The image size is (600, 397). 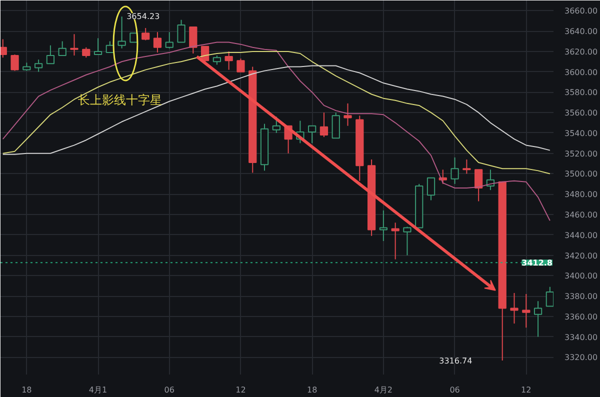 What do you see at coordinates (383, 390) in the screenshot?
I see `x-tick-label: 4月2` at bounding box center [383, 390].